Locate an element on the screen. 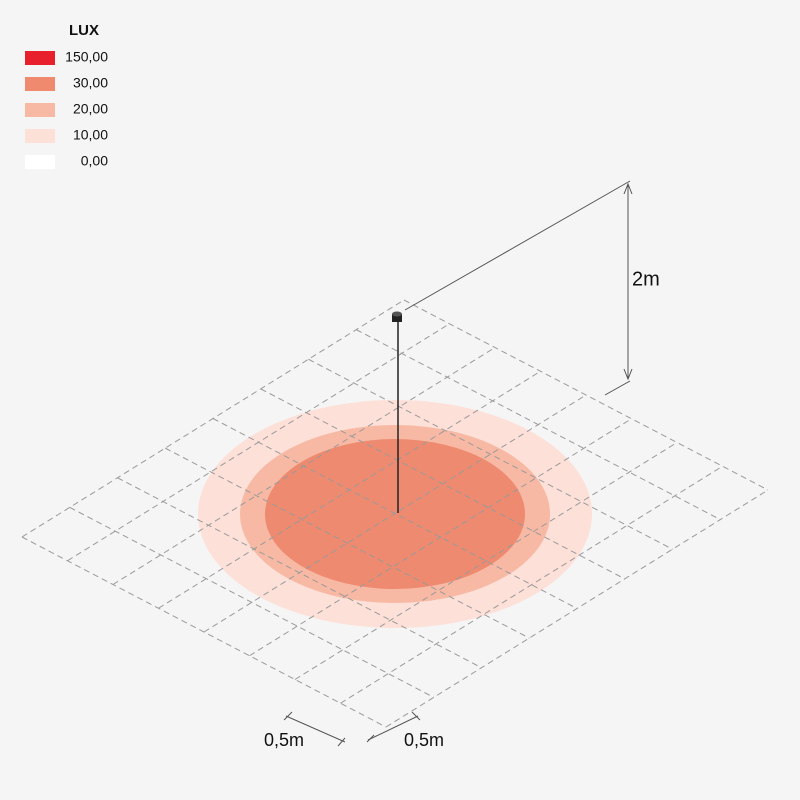 This screenshot has width=800, height=800. lamp is located at coordinates (397, 316).